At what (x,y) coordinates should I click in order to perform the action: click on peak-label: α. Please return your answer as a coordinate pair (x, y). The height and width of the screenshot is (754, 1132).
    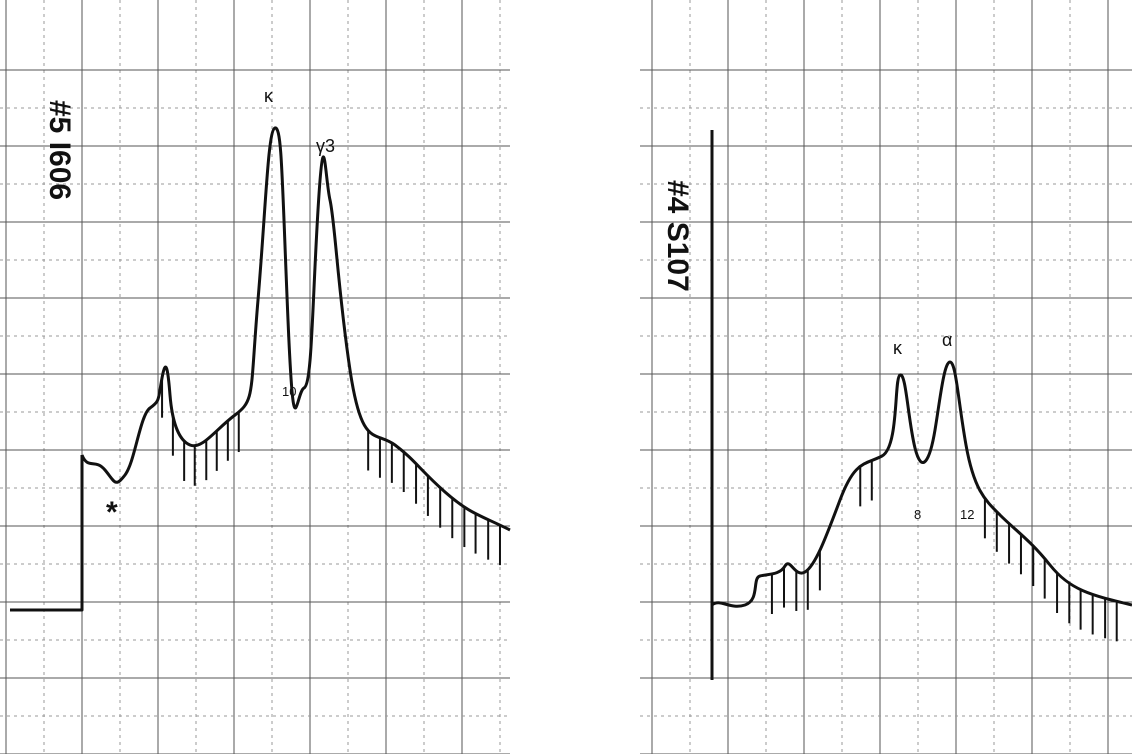
    Looking at the image, I should click on (947, 340).